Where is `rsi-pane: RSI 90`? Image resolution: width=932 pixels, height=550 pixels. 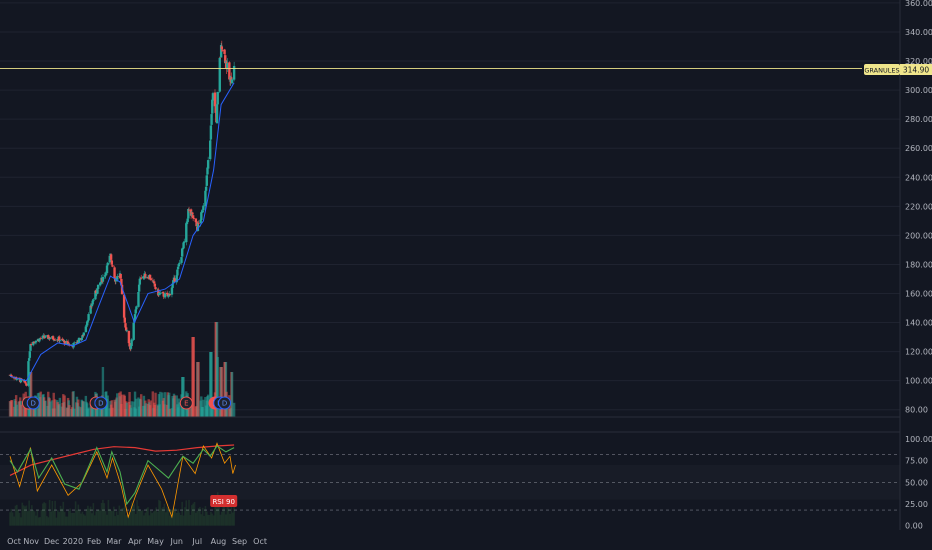
rsi-pane: RSI 90 is located at coordinates (450, 484).